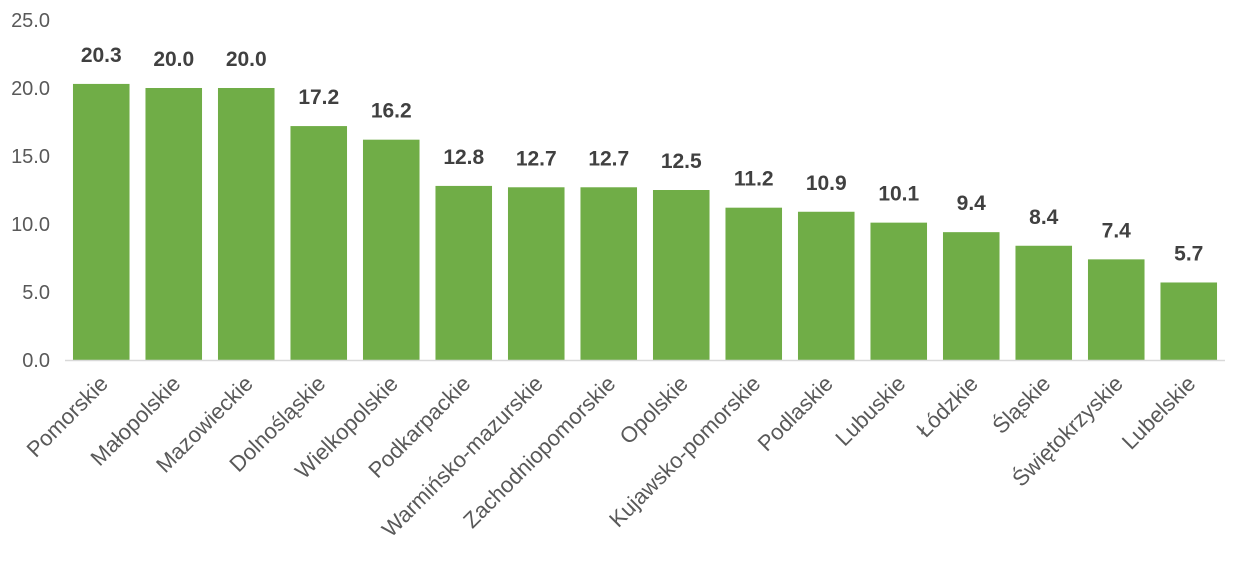  What do you see at coordinates (1117, 230) in the screenshot?
I see `data-label: 7.4` at bounding box center [1117, 230].